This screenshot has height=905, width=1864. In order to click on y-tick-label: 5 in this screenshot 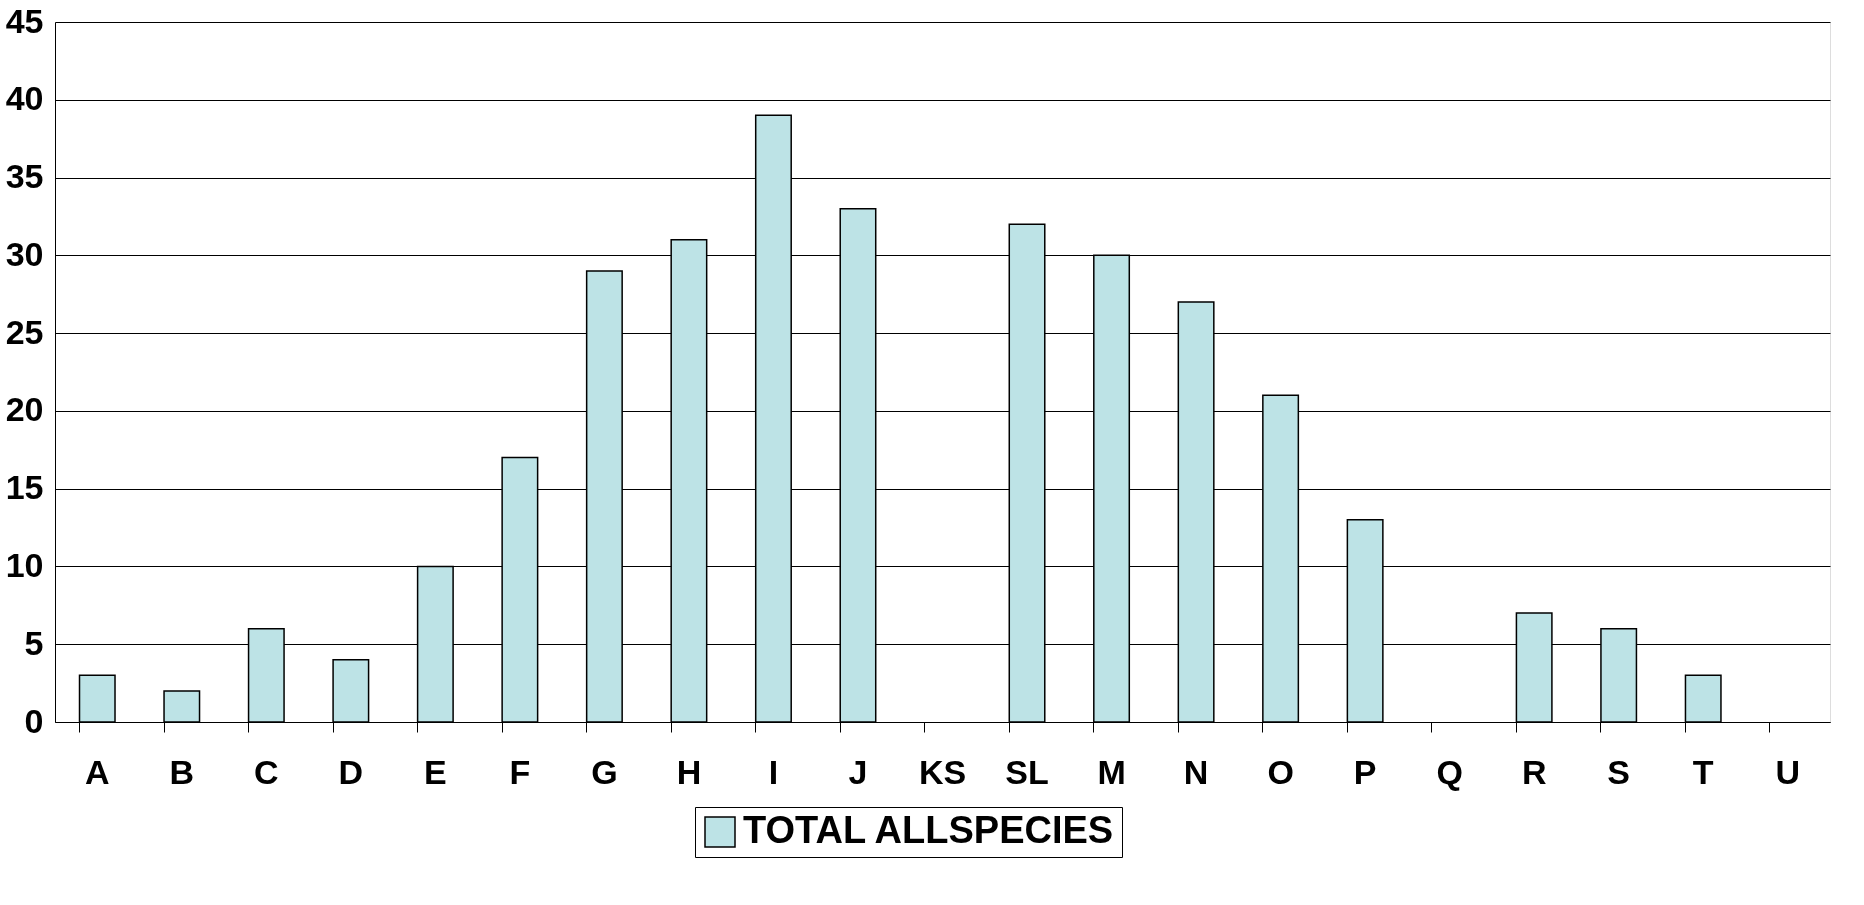, I will do `click(34, 642)`.